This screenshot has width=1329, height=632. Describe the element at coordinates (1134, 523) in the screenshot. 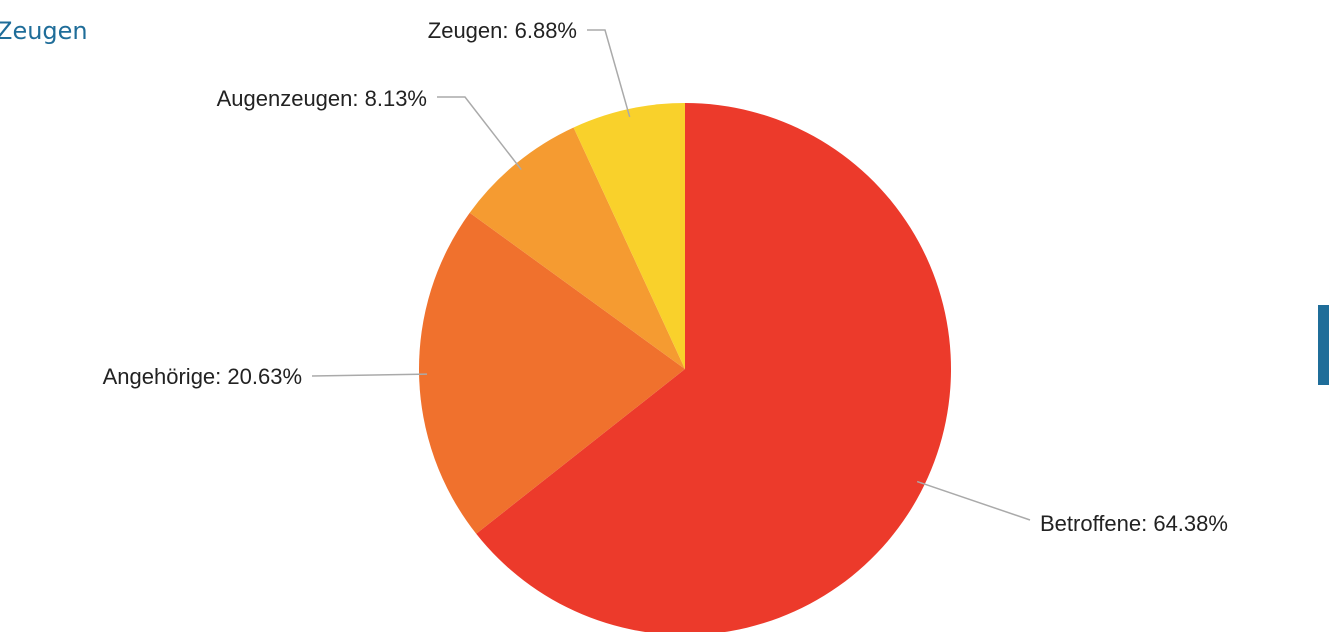

I see `slice-label: Betroffene: 64.38%` at that location.